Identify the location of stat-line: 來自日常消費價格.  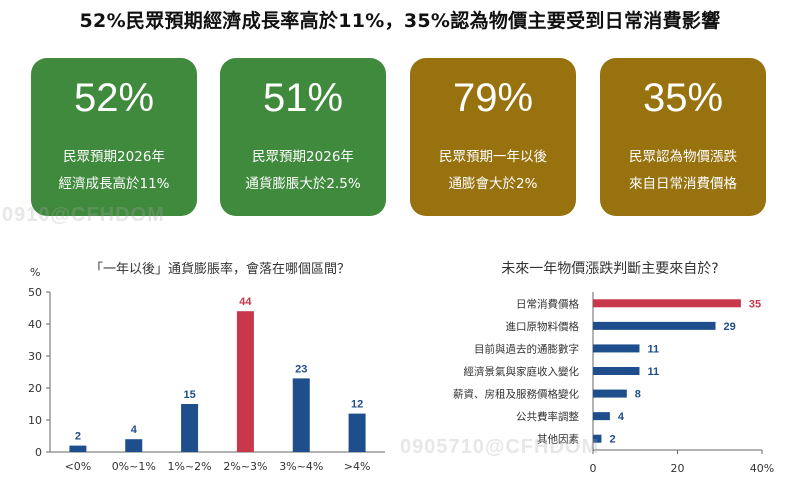
(683, 184).